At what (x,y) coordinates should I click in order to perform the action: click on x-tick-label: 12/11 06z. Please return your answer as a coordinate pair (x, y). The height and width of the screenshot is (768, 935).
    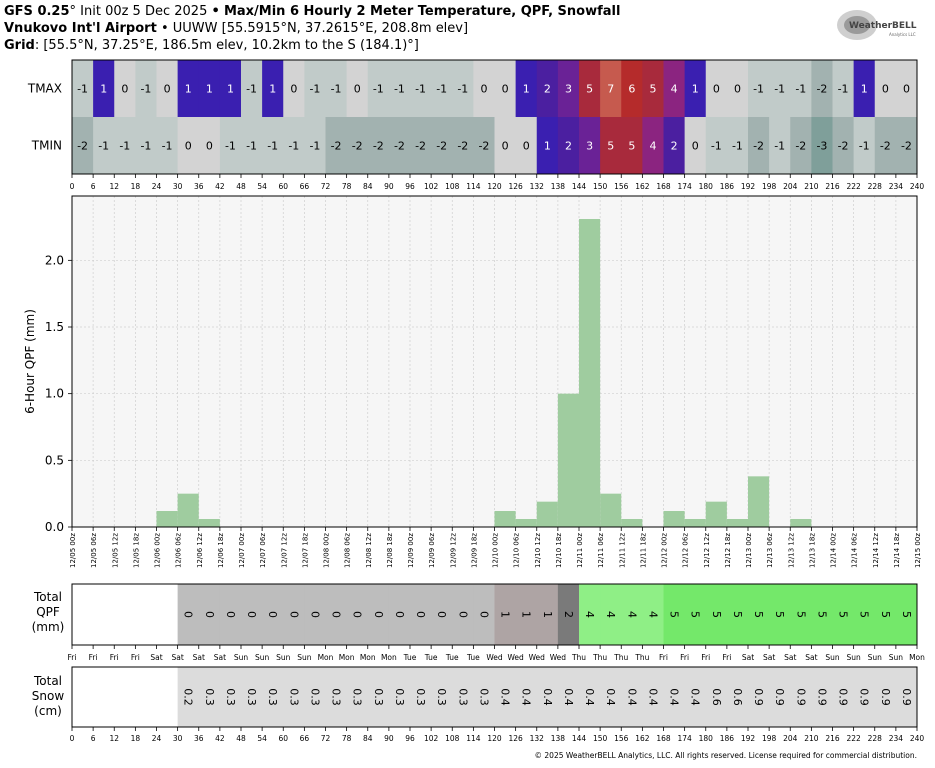
    Looking at the image, I should click on (601, 550).